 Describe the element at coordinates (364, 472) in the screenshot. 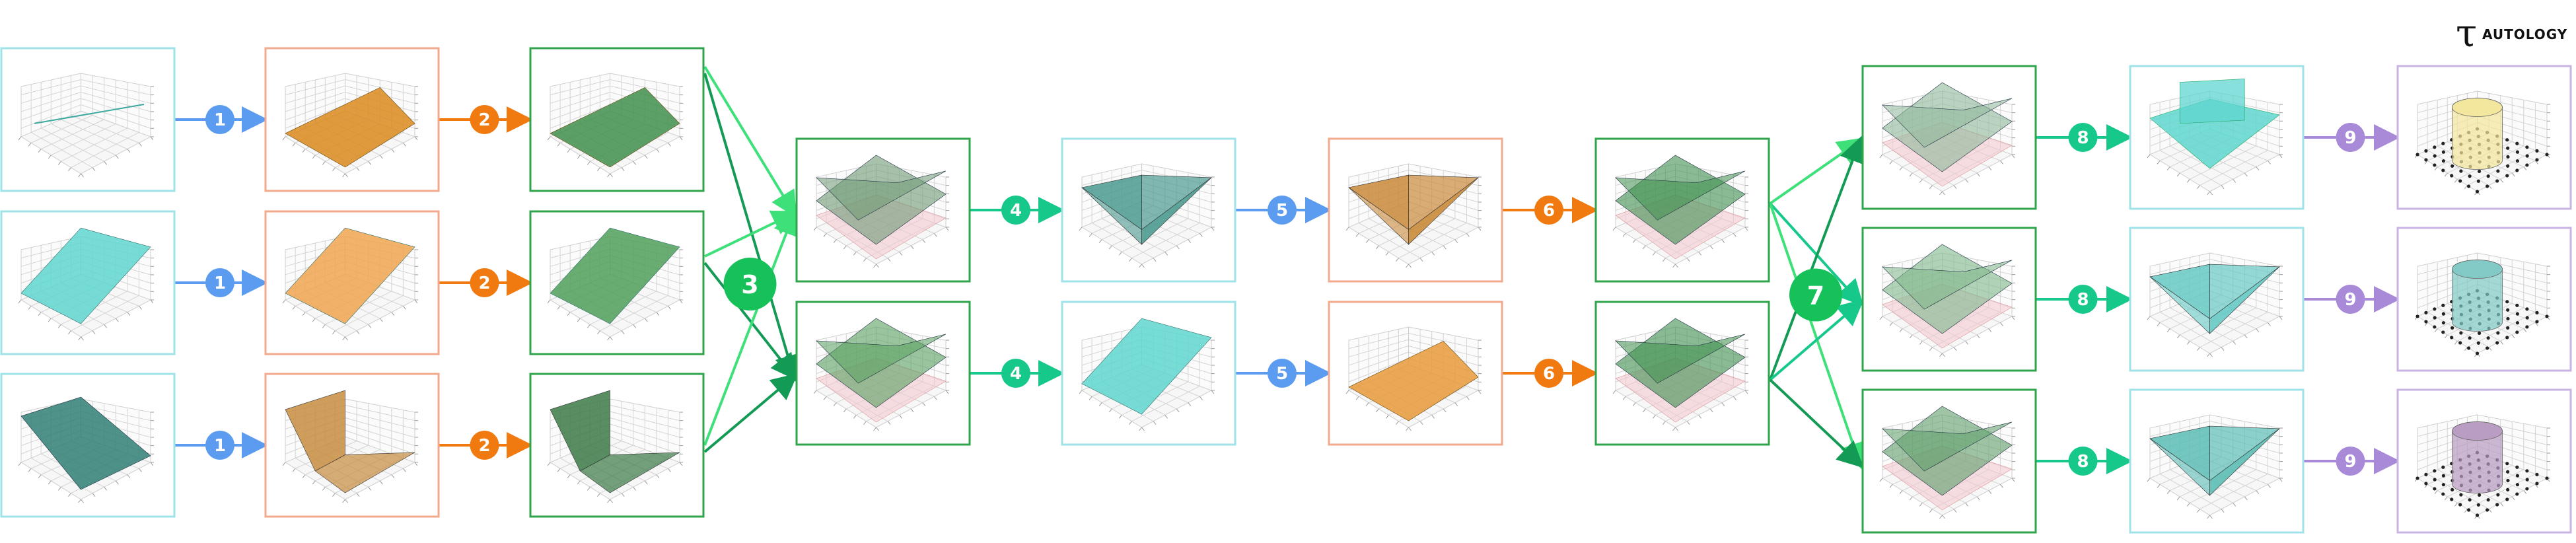

I see `surface-fold-b` at that location.